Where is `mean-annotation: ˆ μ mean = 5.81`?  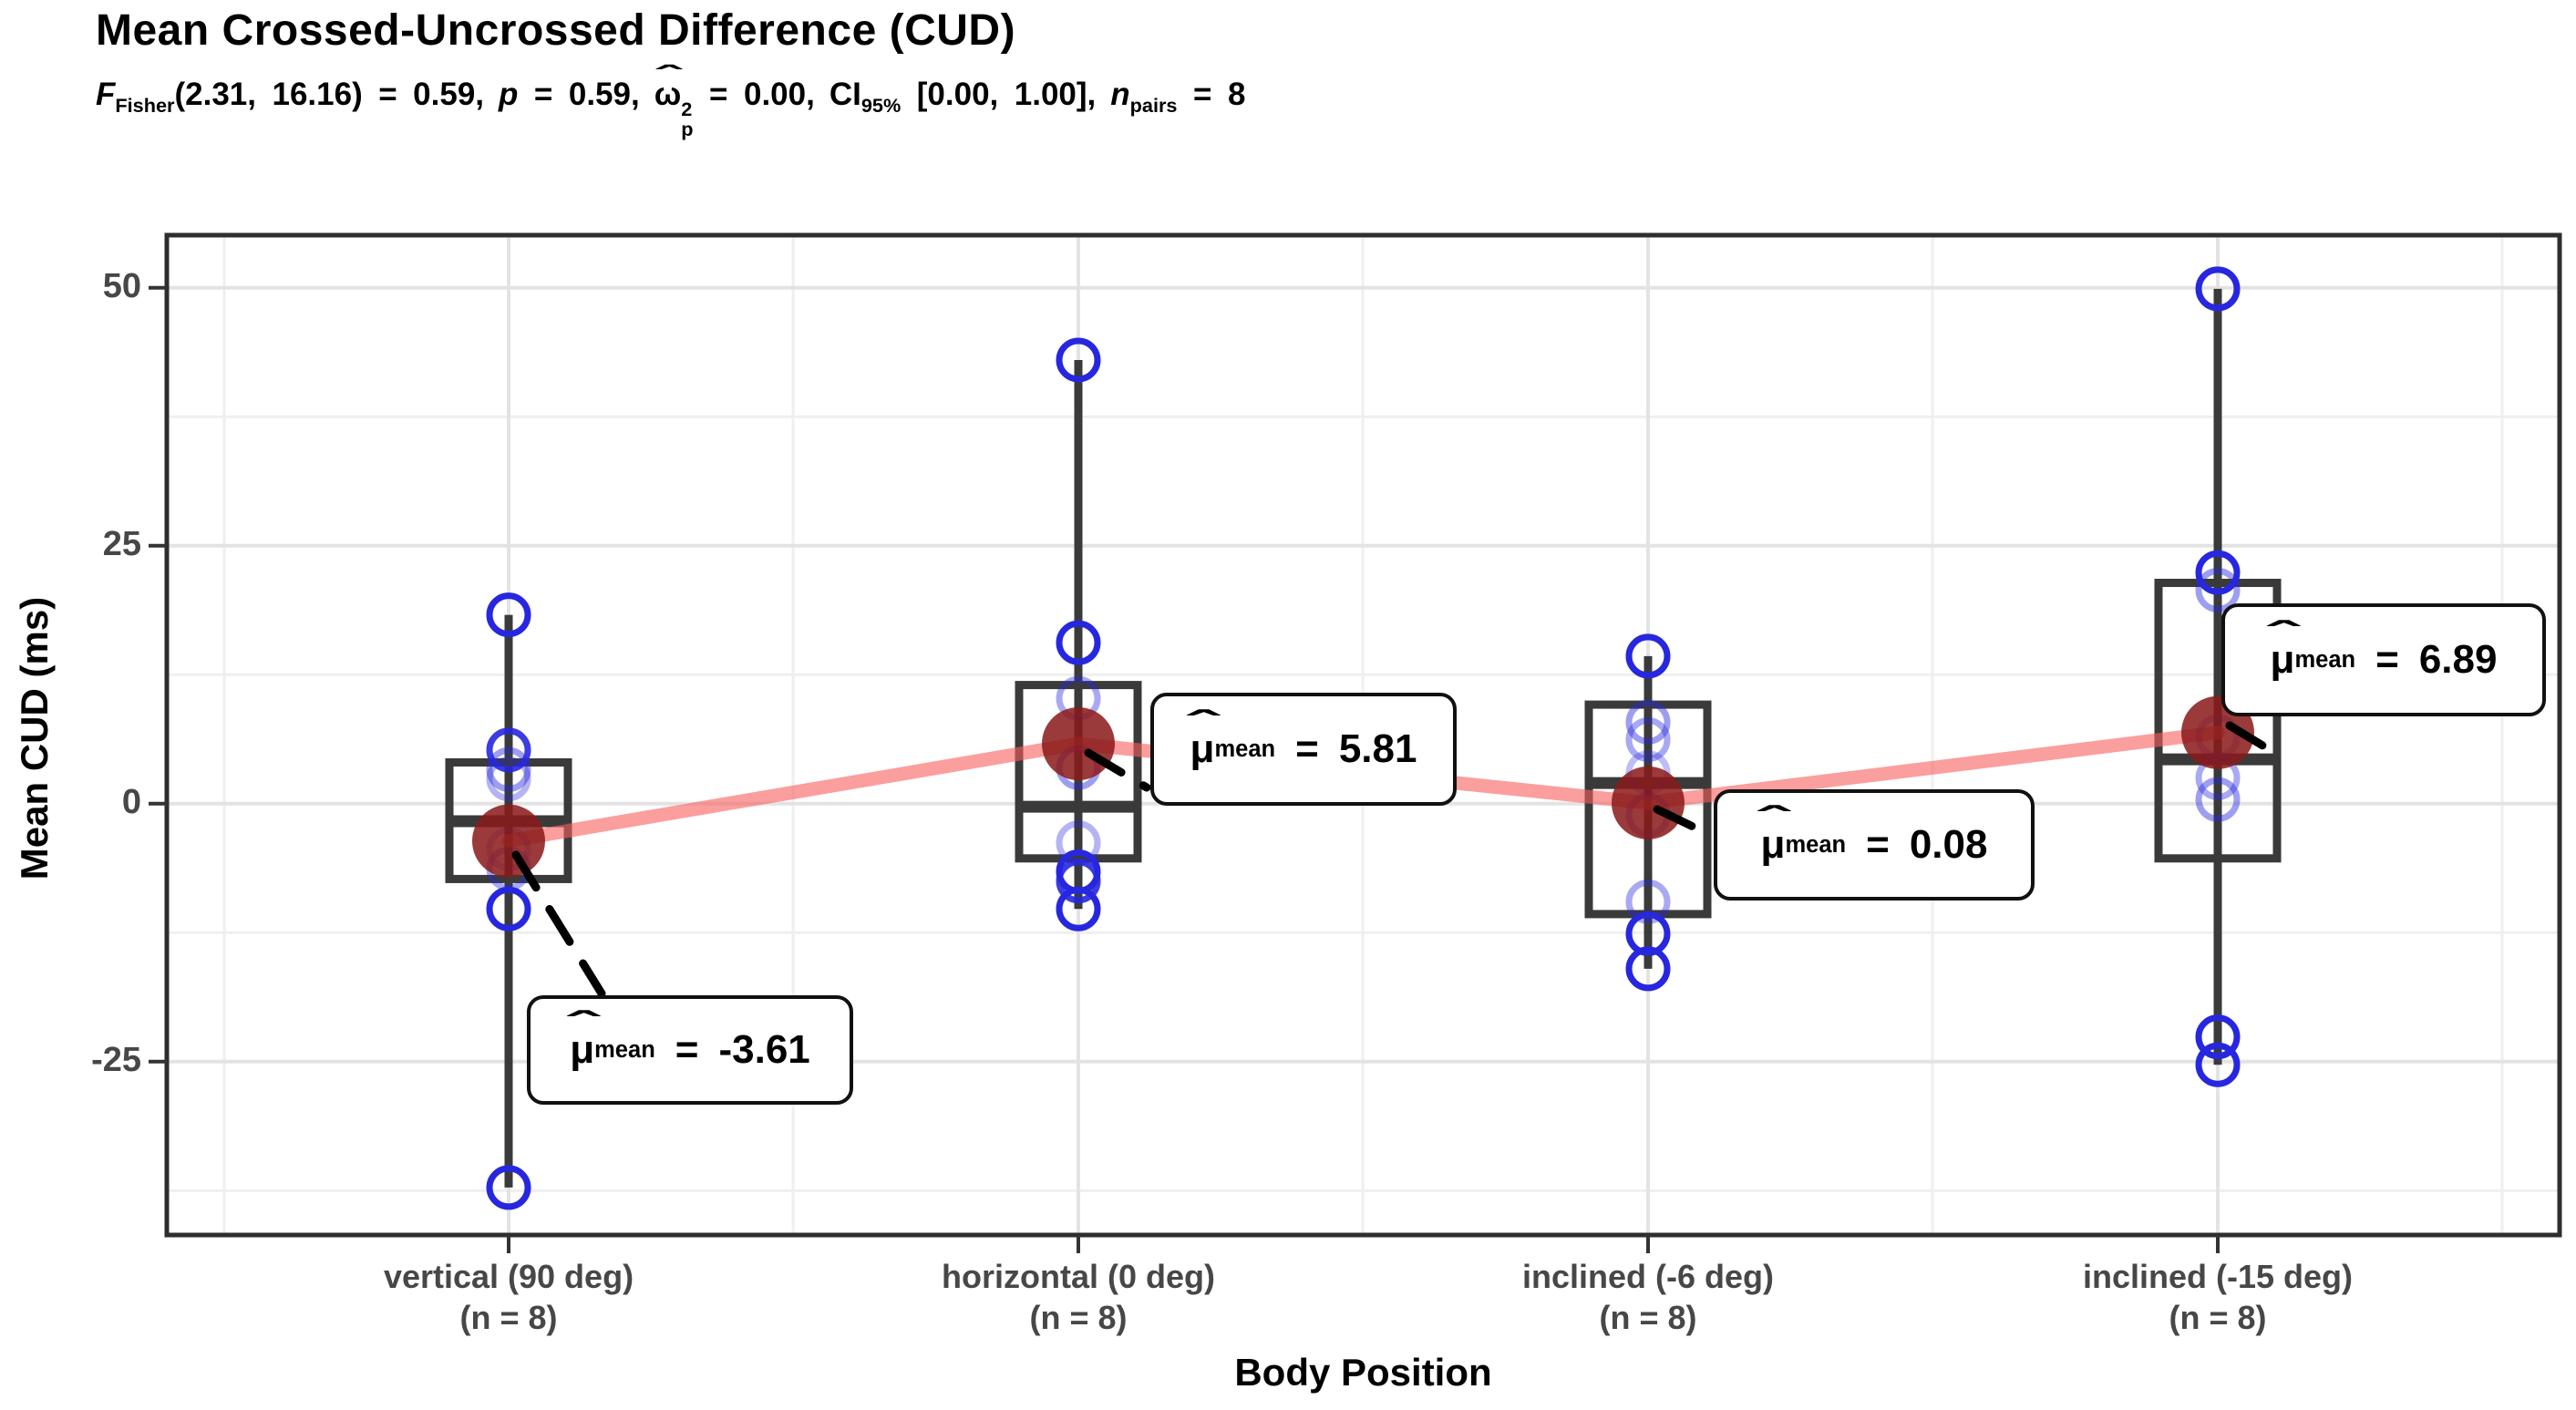
mean-annotation: ˆ μ mean = 5.81 is located at coordinates (1303, 749).